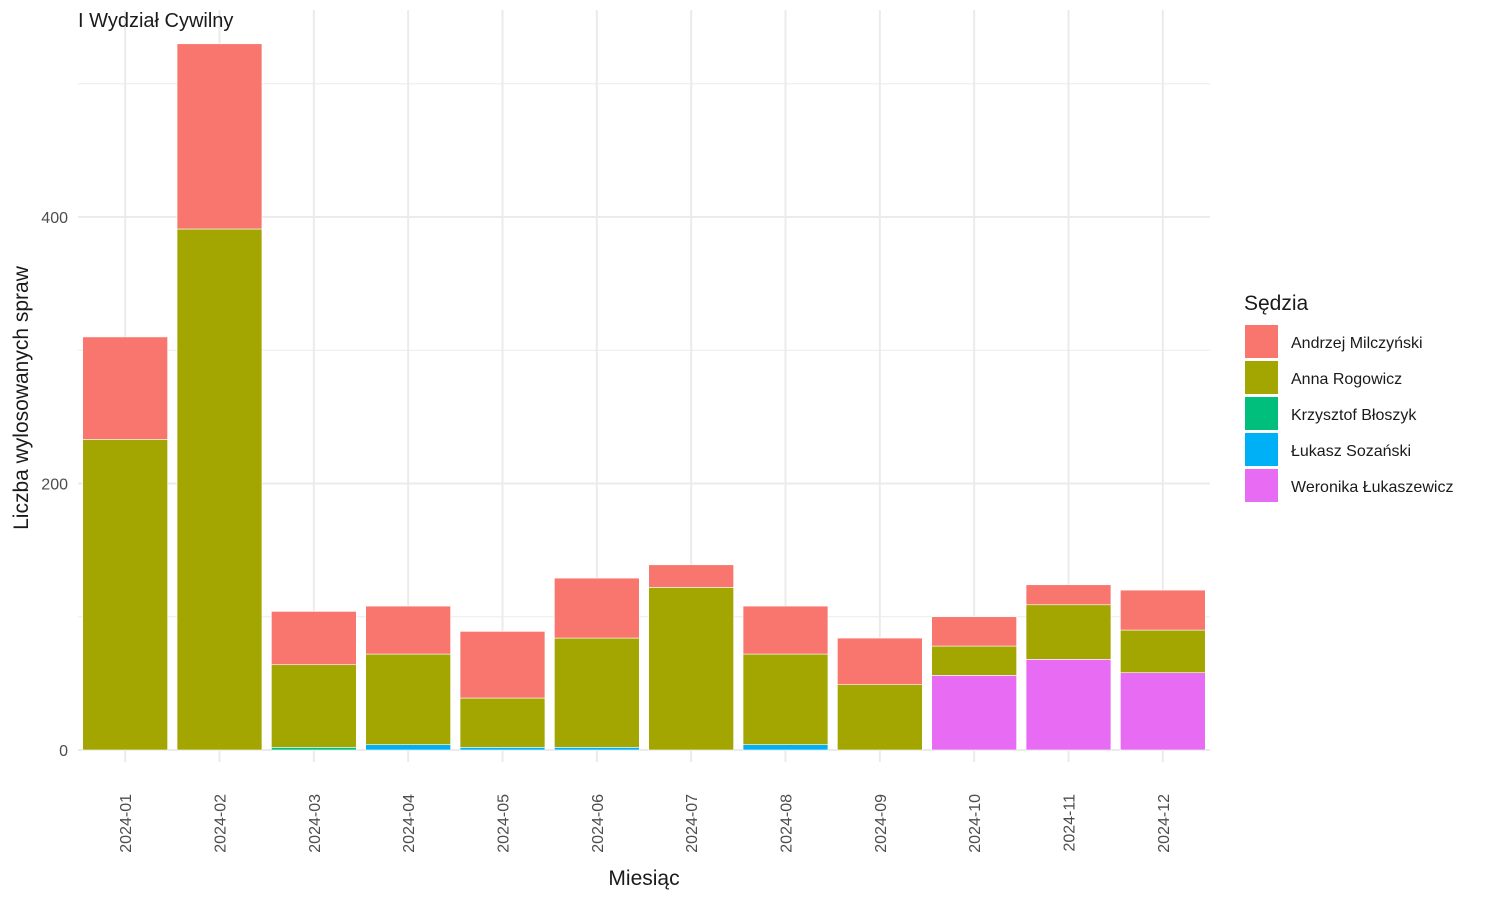 Image resolution: width=1500 pixels, height=900 pixels. I want to click on y-axis-ticks: 0 200 400, so click(54, 485).